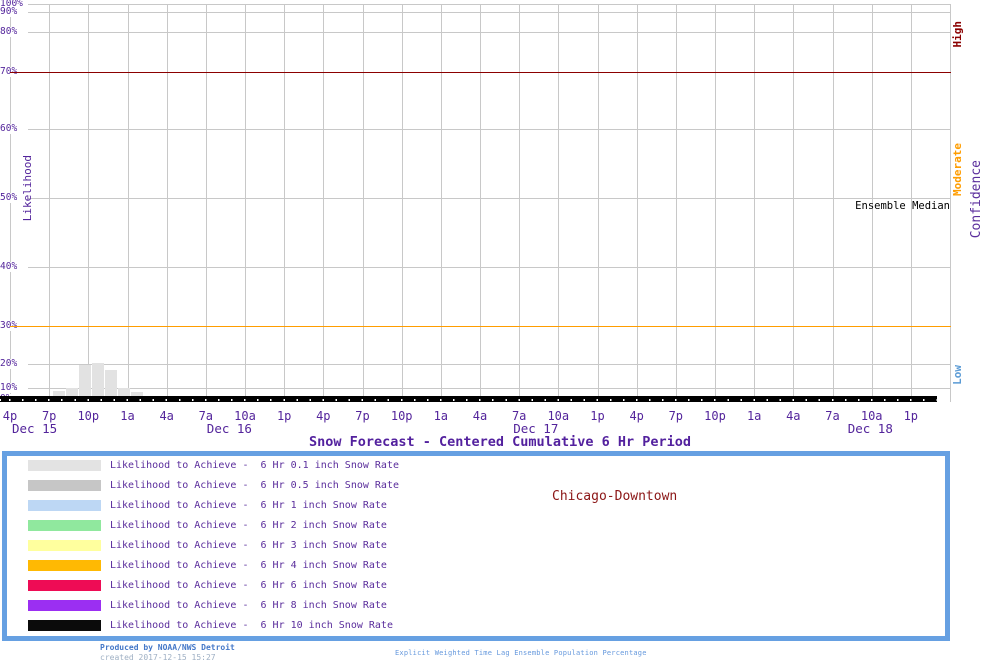 This screenshot has width=1000, height=670. Describe the element at coordinates (14, 388) in the screenshot. I see `y-axis-tick-label: 10%` at that location.